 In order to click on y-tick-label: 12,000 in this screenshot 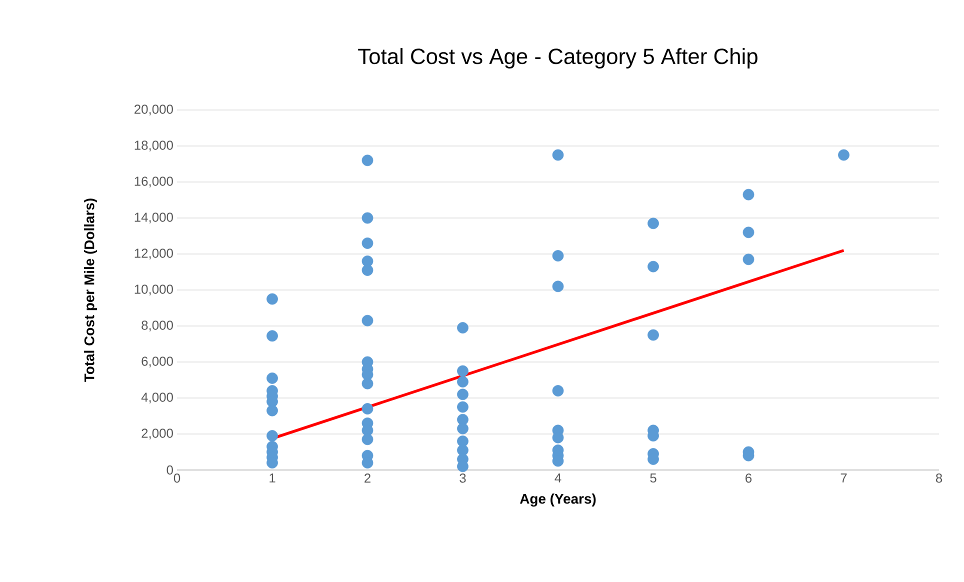, I will do `click(153, 254)`.